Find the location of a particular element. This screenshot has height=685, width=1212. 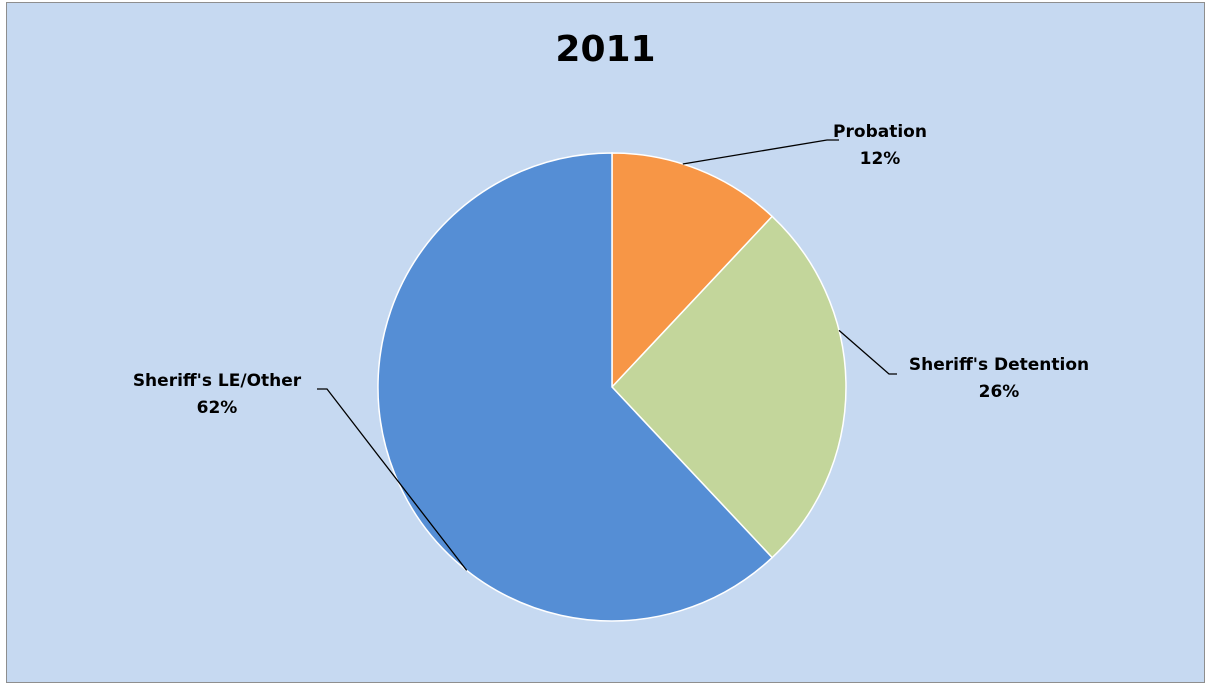

leader-line-probation is located at coordinates (760, 152).